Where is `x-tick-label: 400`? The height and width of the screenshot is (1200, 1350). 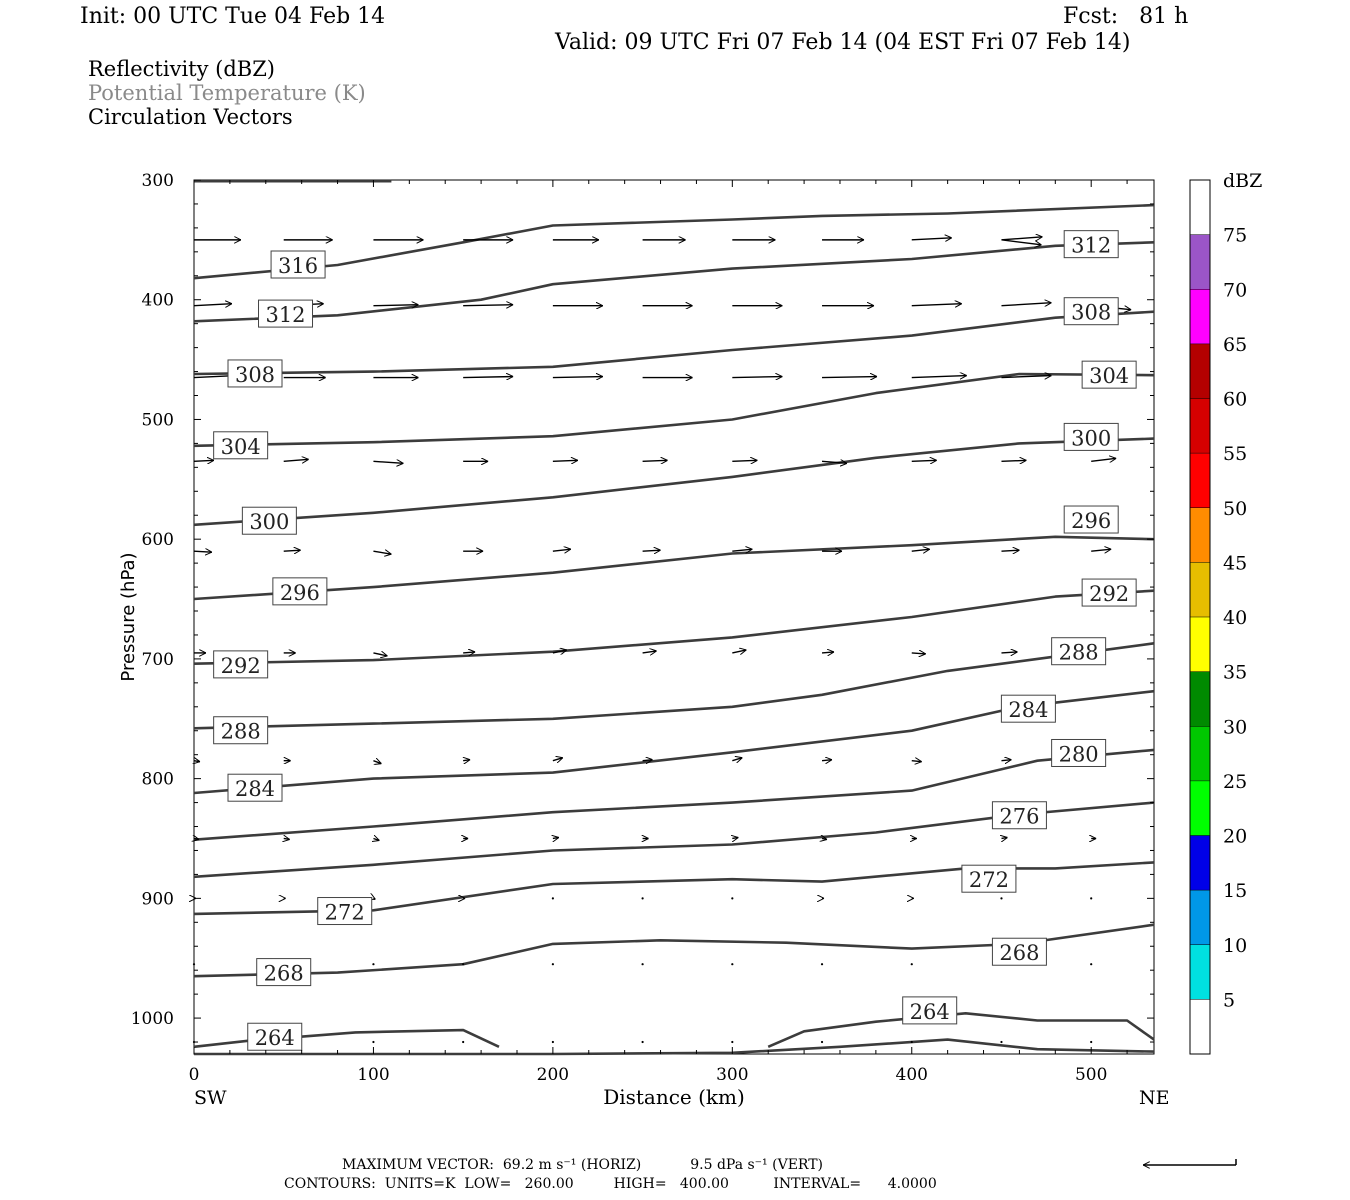
x-tick-label: 400 is located at coordinates (912, 1075).